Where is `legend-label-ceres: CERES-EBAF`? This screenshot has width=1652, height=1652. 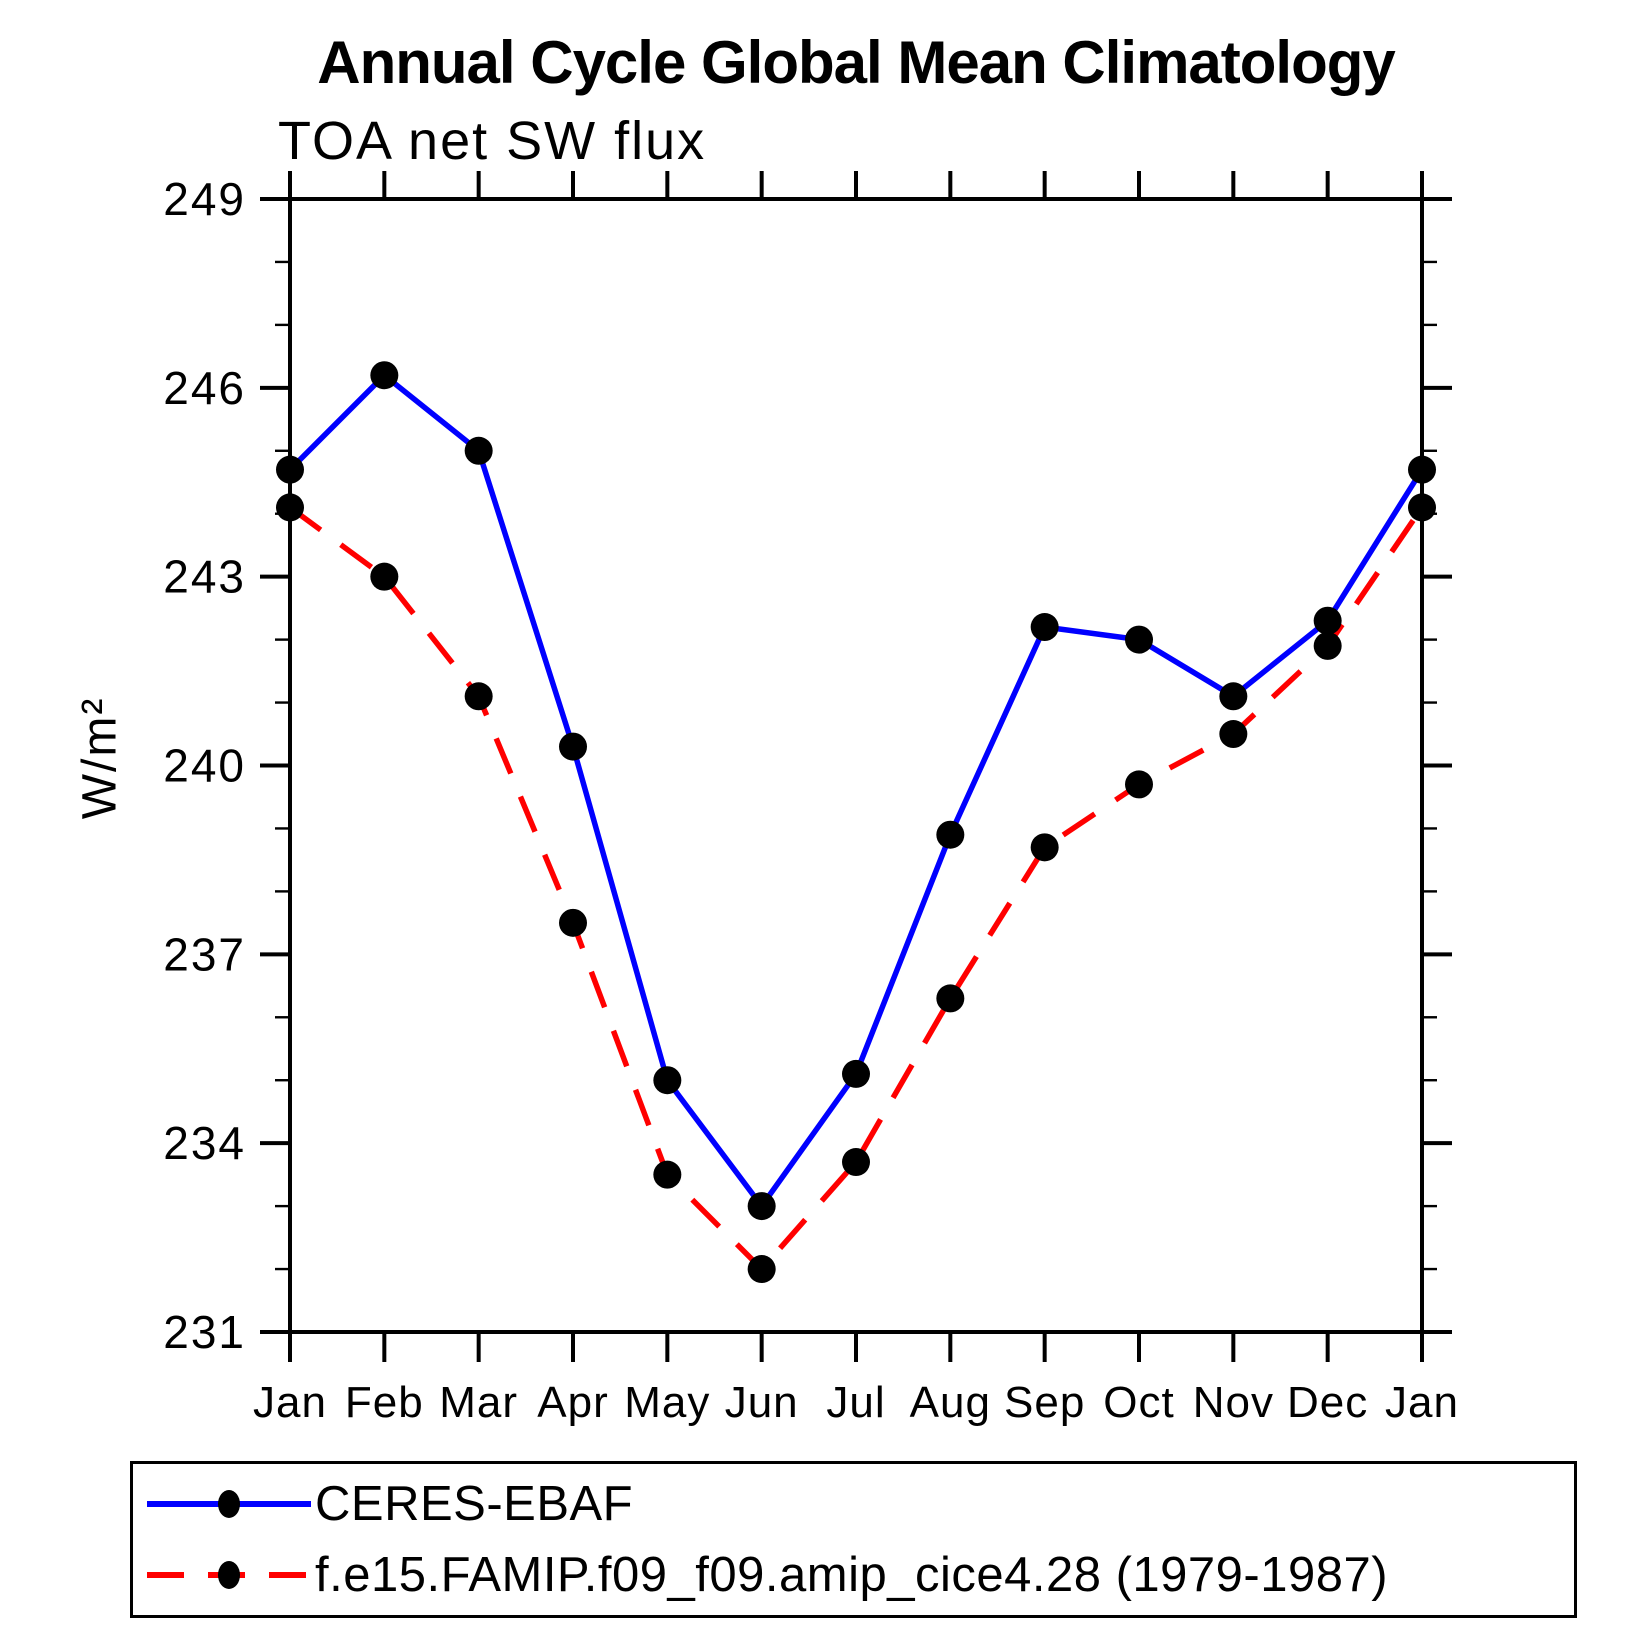 legend-label-ceres: CERES-EBAF is located at coordinates (474, 1504).